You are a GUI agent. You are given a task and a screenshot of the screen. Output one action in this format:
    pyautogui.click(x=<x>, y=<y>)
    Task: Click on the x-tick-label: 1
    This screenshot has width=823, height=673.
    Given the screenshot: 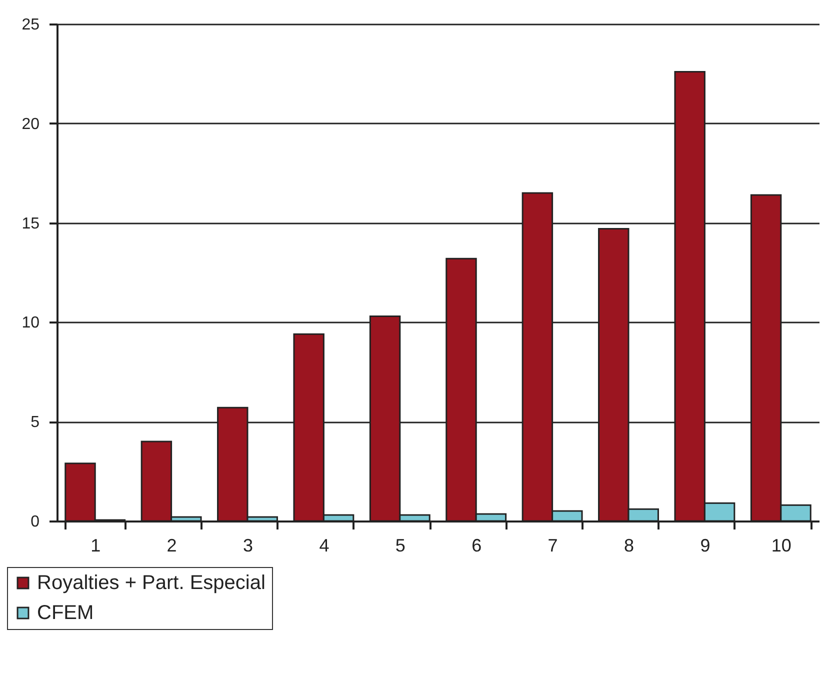 What is the action you would take?
    pyautogui.click(x=95, y=546)
    